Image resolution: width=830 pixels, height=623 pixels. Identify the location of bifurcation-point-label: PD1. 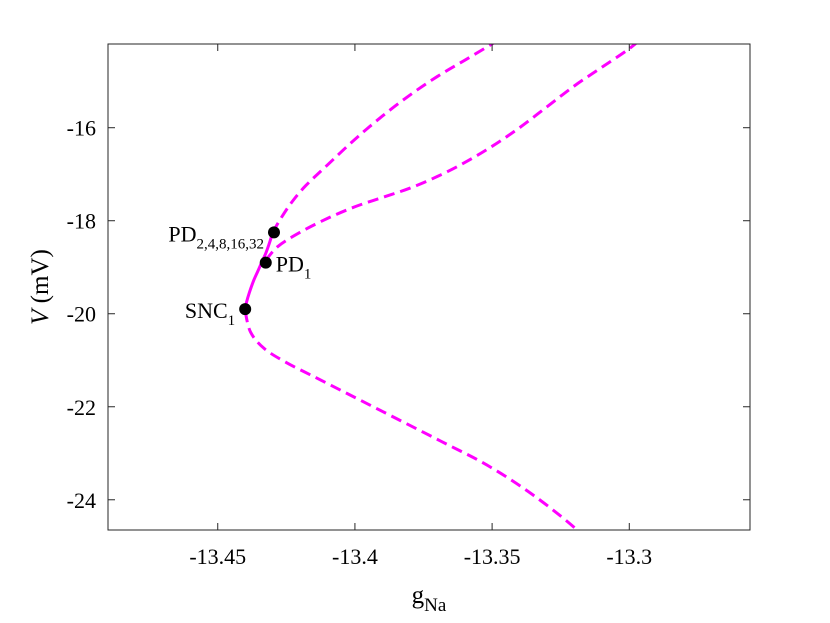
(294, 267).